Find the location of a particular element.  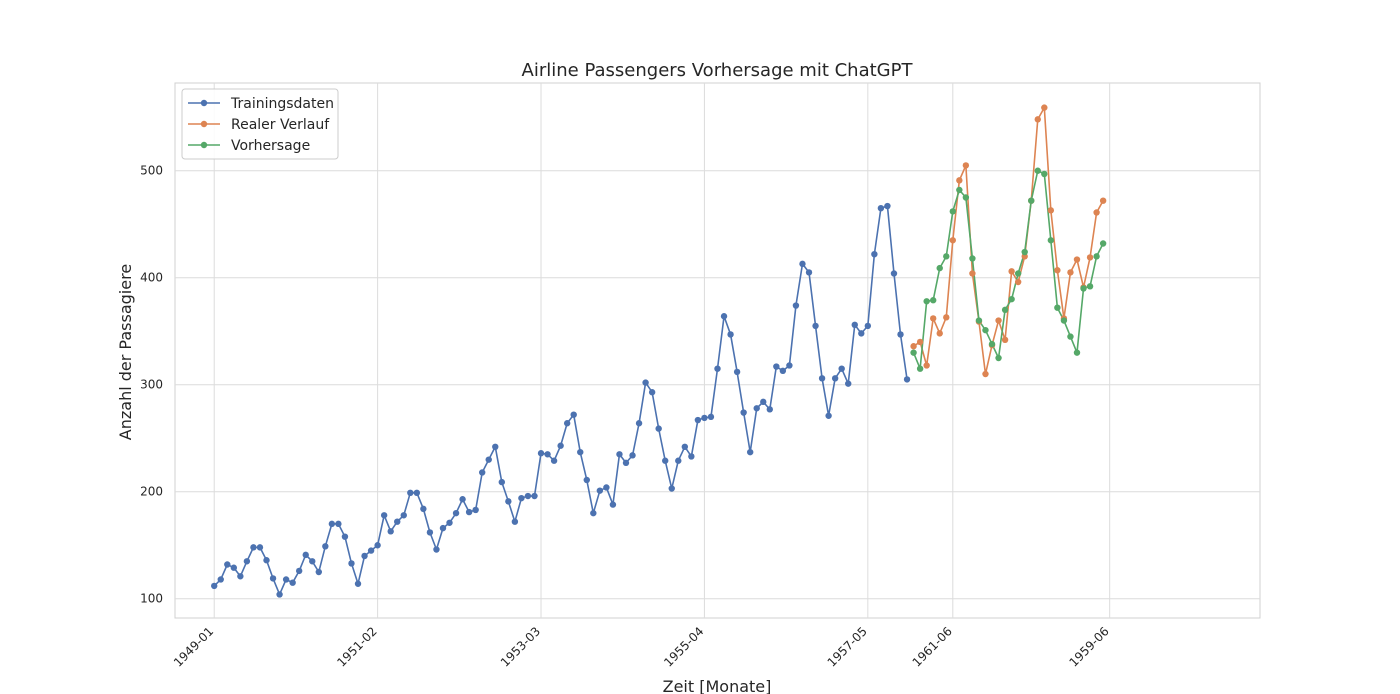

y-tick-label: 500 is located at coordinates (151, 171).